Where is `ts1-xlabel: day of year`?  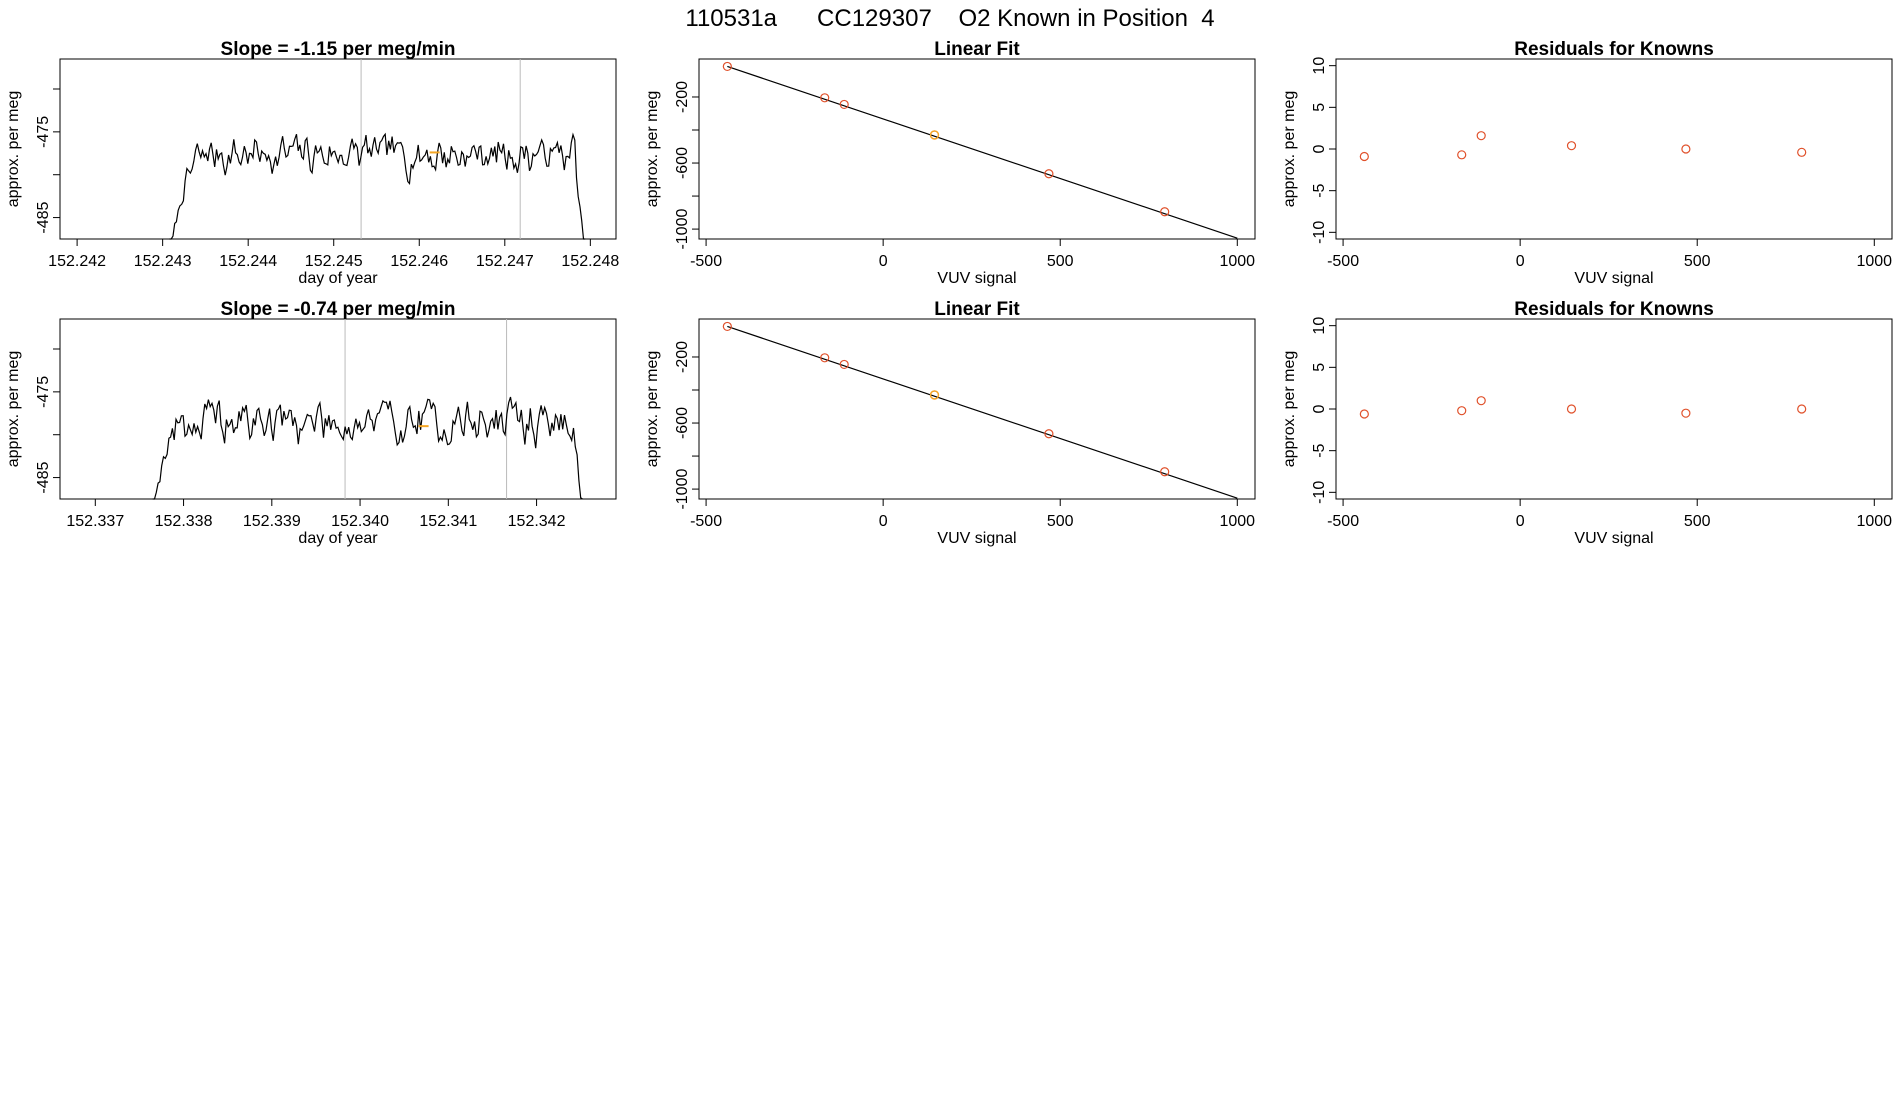
ts1-xlabel: day of year is located at coordinates (338, 278).